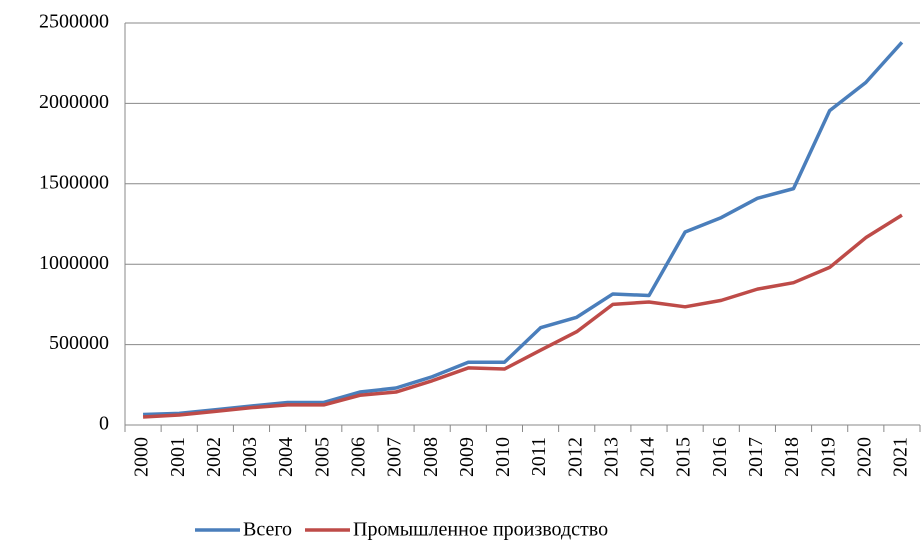 The height and width of the screenshot is (546, 921). I want to click on x-tick-label: 2021, so click(901, 457).